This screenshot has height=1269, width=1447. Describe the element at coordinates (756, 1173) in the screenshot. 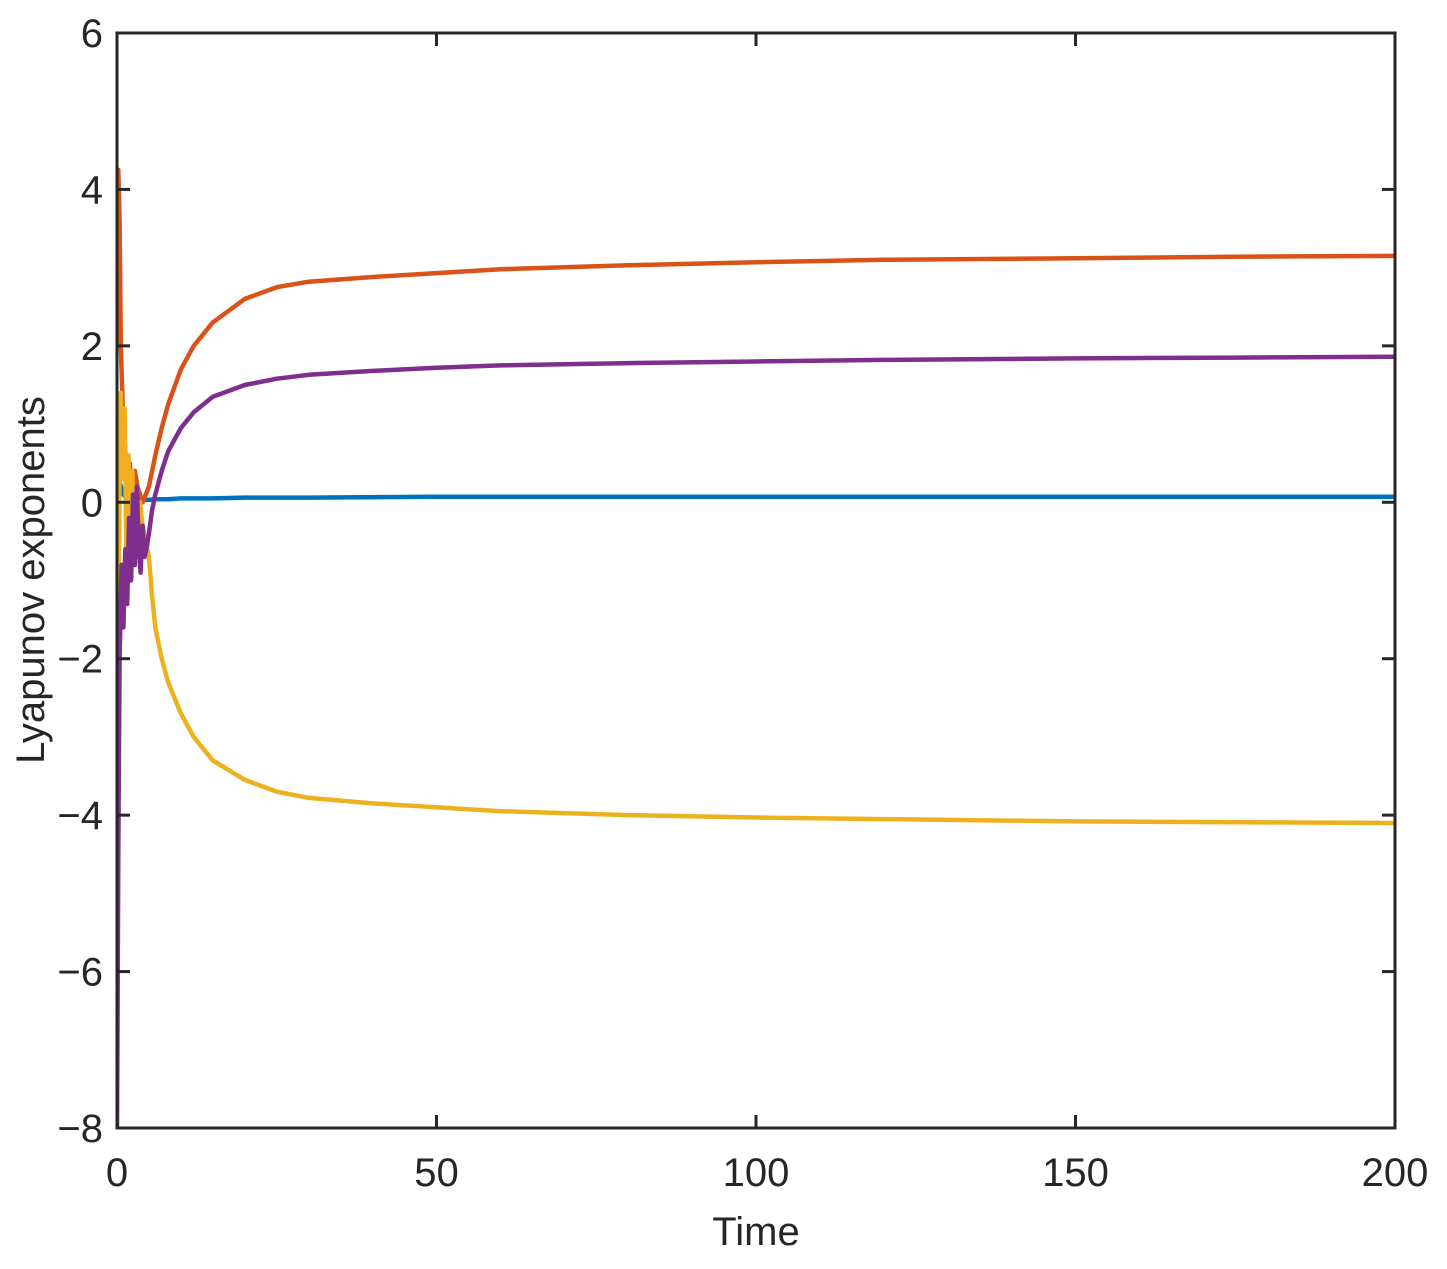

I see `x-tick-label: 100` at that location.